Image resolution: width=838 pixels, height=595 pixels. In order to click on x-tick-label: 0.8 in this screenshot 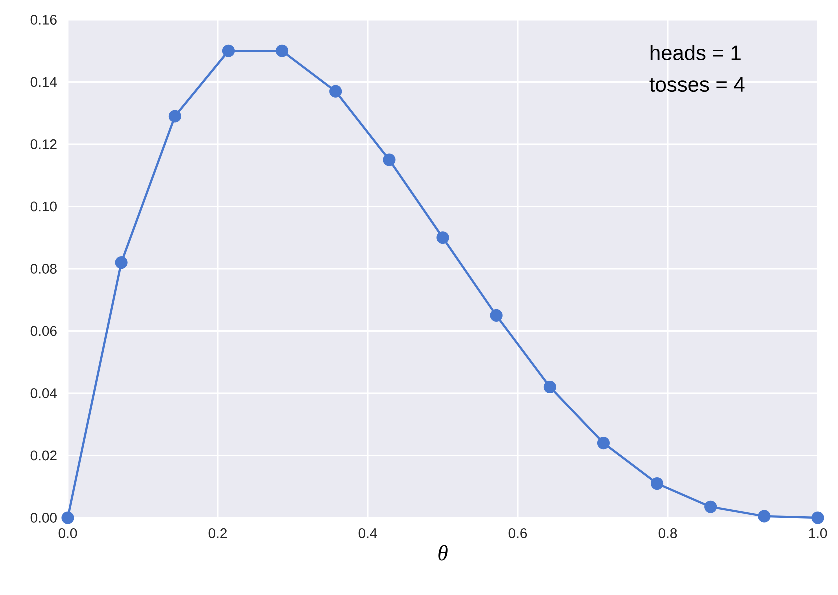, I will do `click(668, 533)`.